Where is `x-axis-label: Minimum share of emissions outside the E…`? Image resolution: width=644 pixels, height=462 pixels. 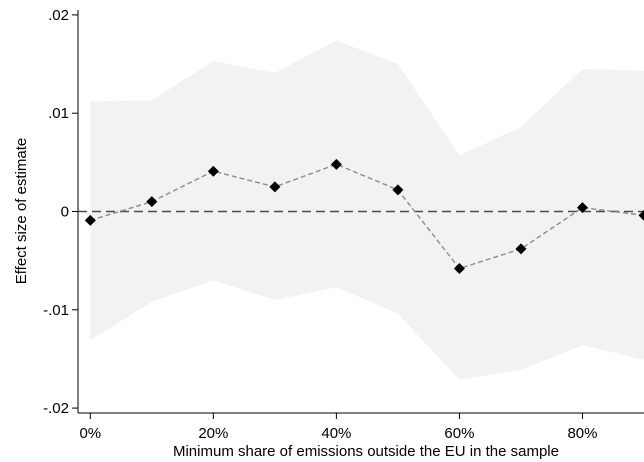 x-axis-label: Minimum share of emissions outside the E… is located at coordinates (366, 451).